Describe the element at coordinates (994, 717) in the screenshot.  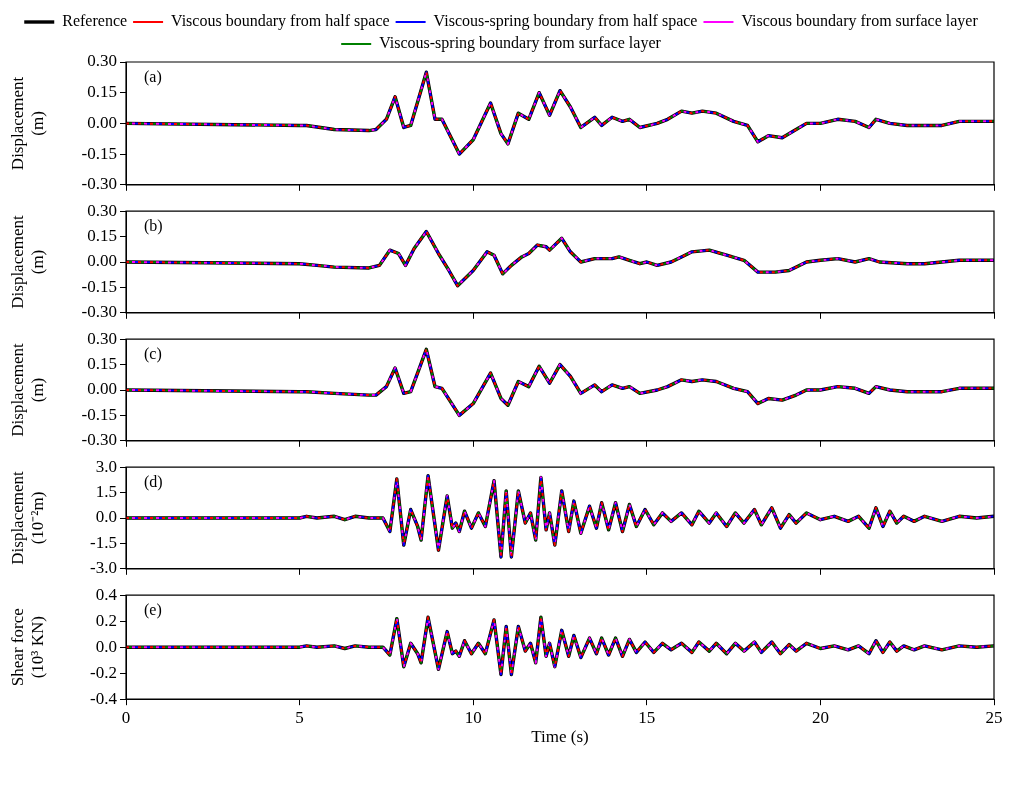
I see `x-tick-label: 25` at that location.